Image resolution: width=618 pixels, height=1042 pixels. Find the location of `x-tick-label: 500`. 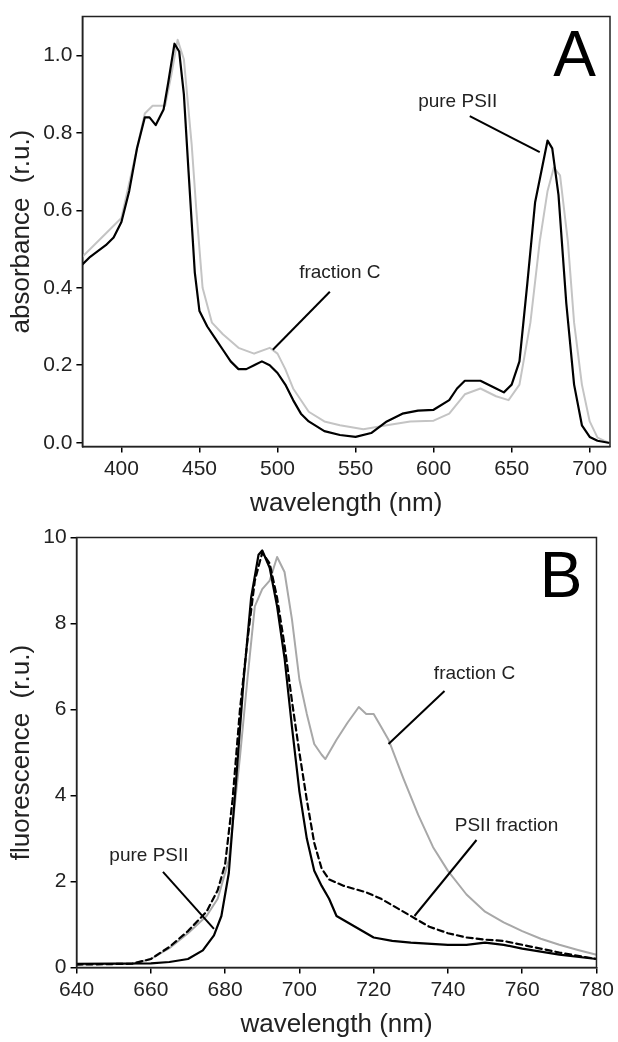

x-tick-label: 500 is located at coordinates (277, 467).